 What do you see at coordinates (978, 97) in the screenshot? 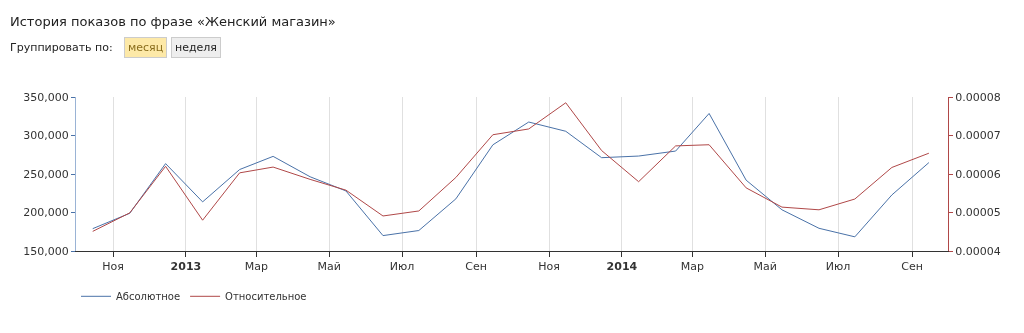
I see `y2-tick-label: 0.00008` at bounding box center [978, 97].